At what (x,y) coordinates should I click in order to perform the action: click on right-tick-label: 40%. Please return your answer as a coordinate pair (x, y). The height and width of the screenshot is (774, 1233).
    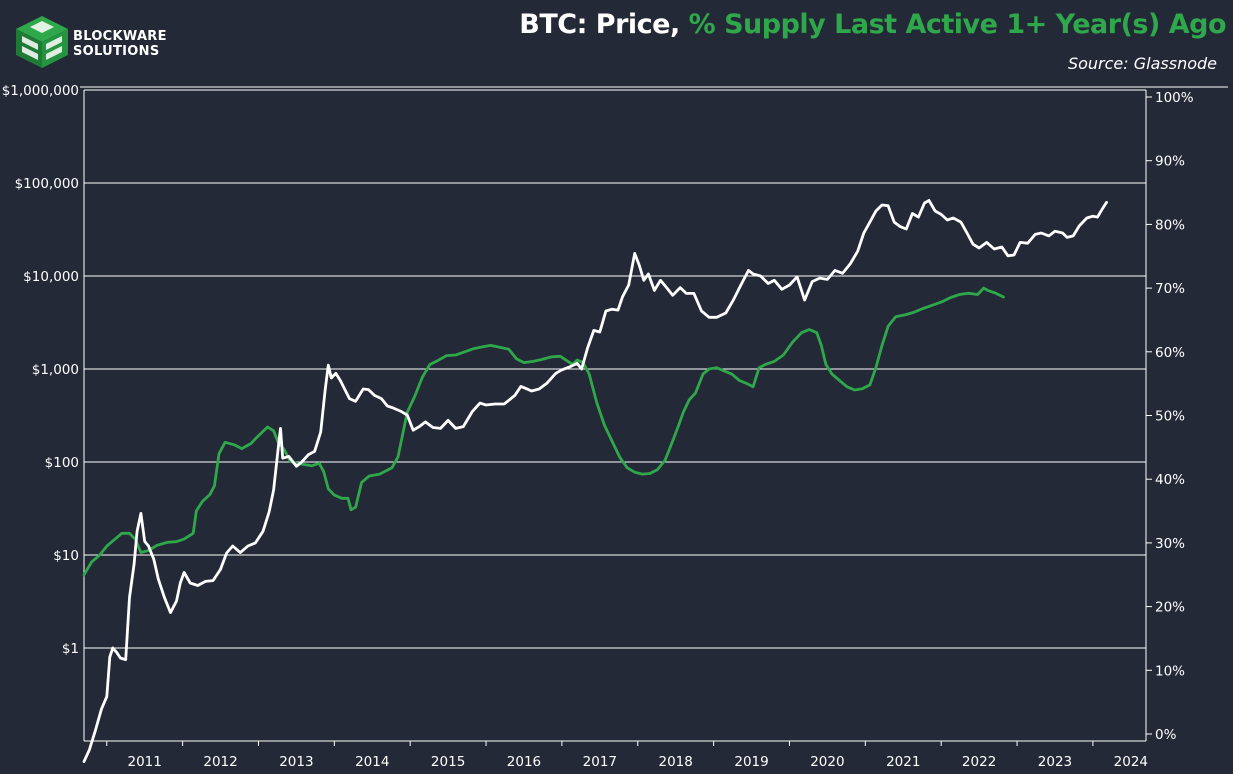
    Looking at the image, I should click on (1170, 480).